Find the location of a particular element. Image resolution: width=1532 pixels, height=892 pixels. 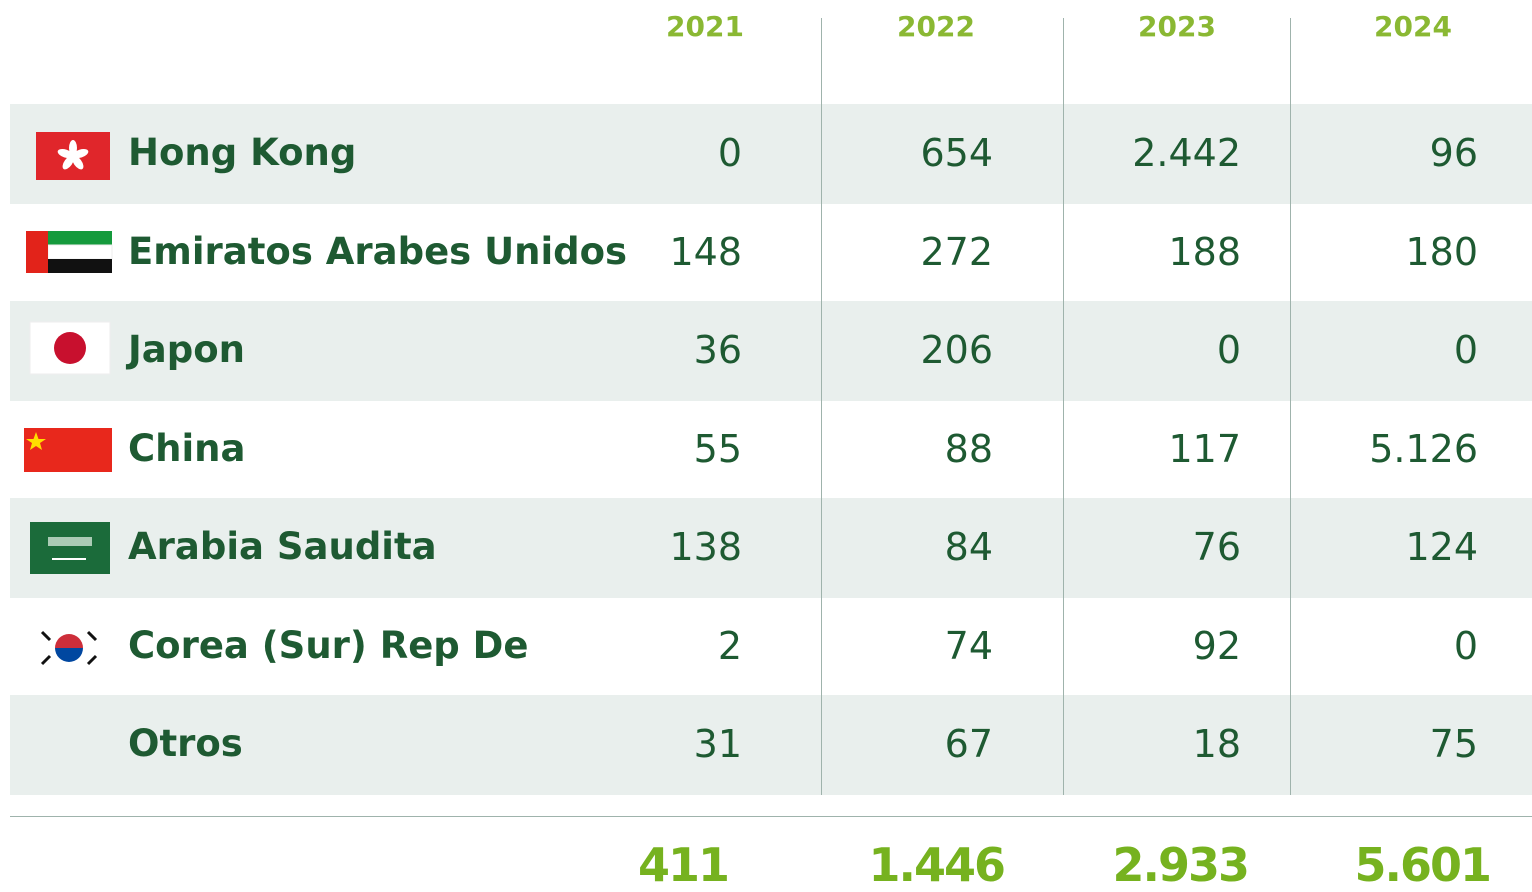

flag-saudi is located at coordinates (70, 548).